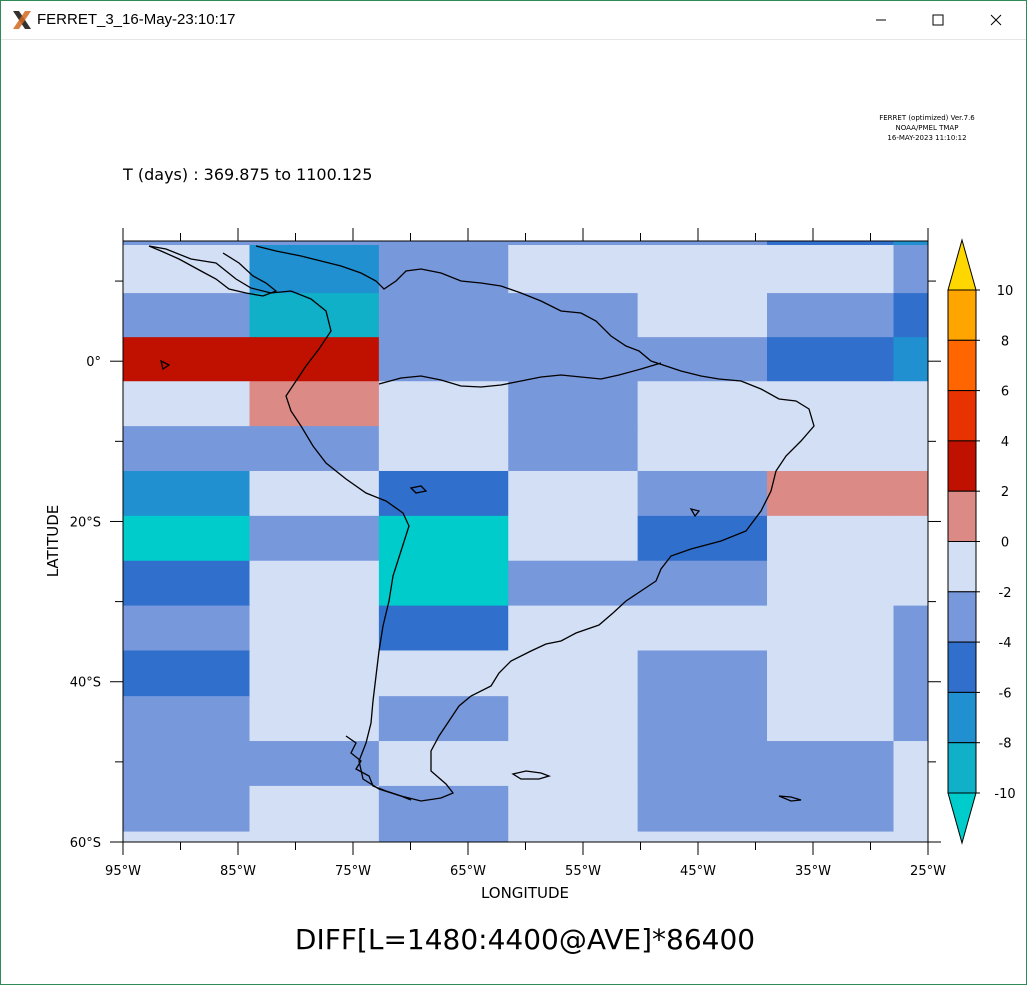  I want to click on time-range-label: T (days) : 369.875 to 1100.125, so click(247, 174).